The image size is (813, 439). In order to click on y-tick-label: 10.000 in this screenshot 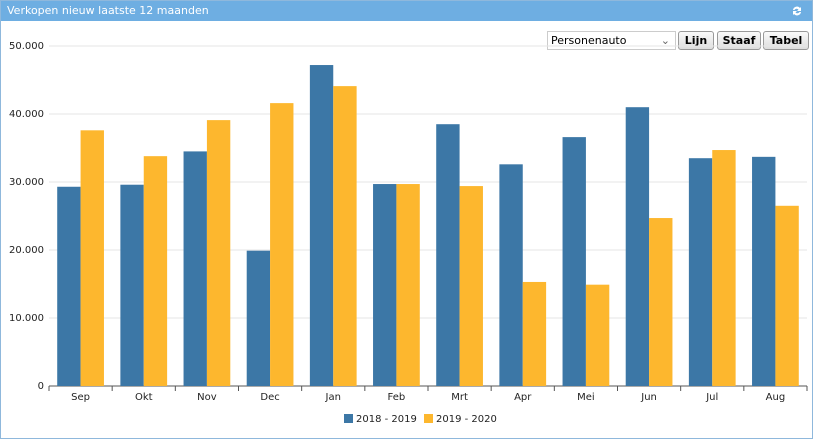, I will do `click(26, 318)`.